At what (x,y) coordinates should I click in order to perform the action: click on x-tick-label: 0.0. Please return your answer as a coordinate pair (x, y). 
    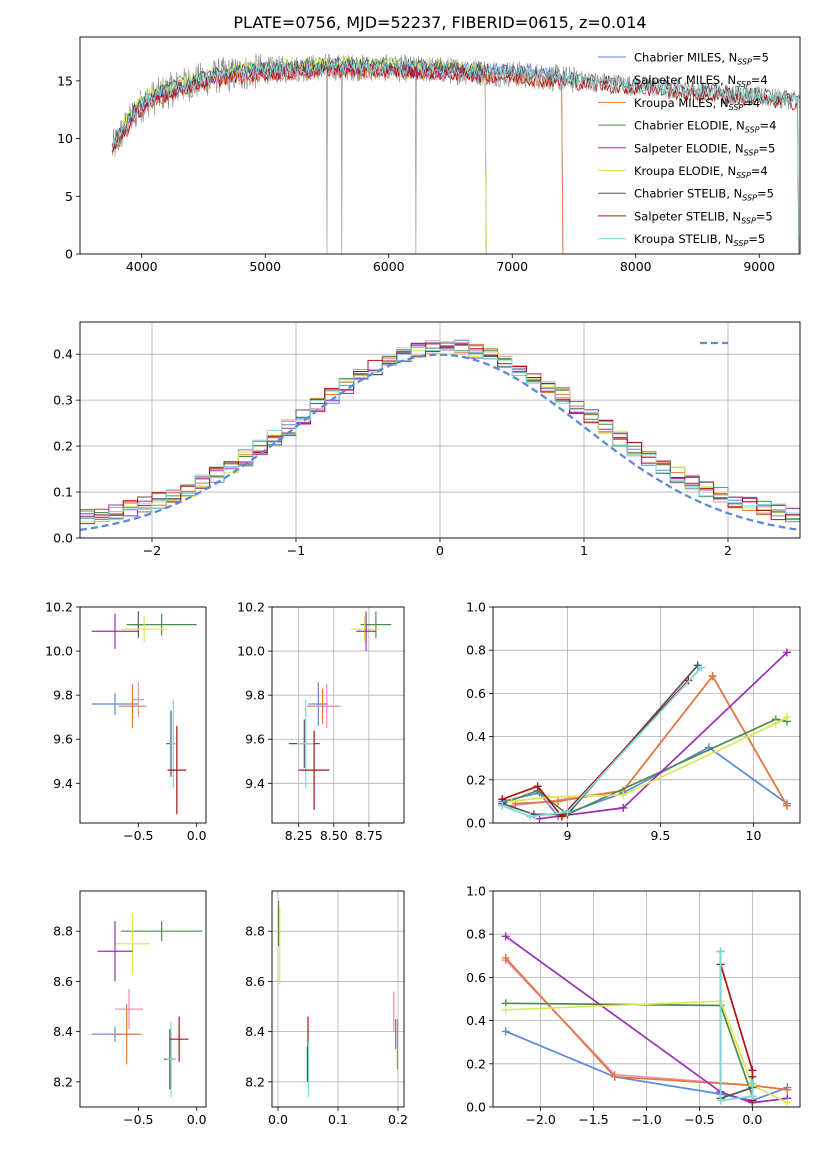
    Looking at the image, I should click on (278, 1119).